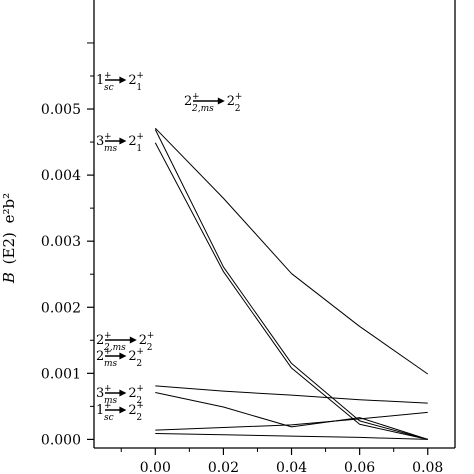  What do you see at coordinates (61, 374) in the screenshot?
I see `y-tick-label: 0.001` at bounding box center [61, 374].